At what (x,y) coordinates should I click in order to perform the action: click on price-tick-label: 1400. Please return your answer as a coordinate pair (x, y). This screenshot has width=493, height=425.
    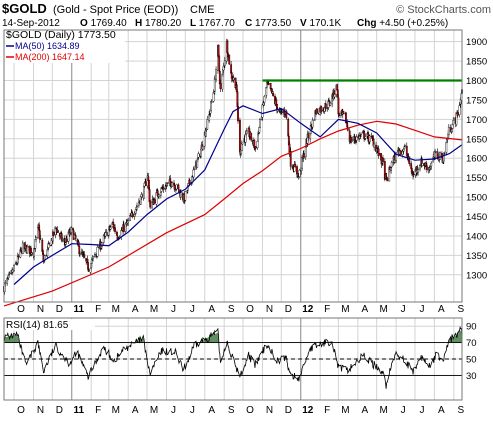
    Looking at the image, I should click on (476, 236).